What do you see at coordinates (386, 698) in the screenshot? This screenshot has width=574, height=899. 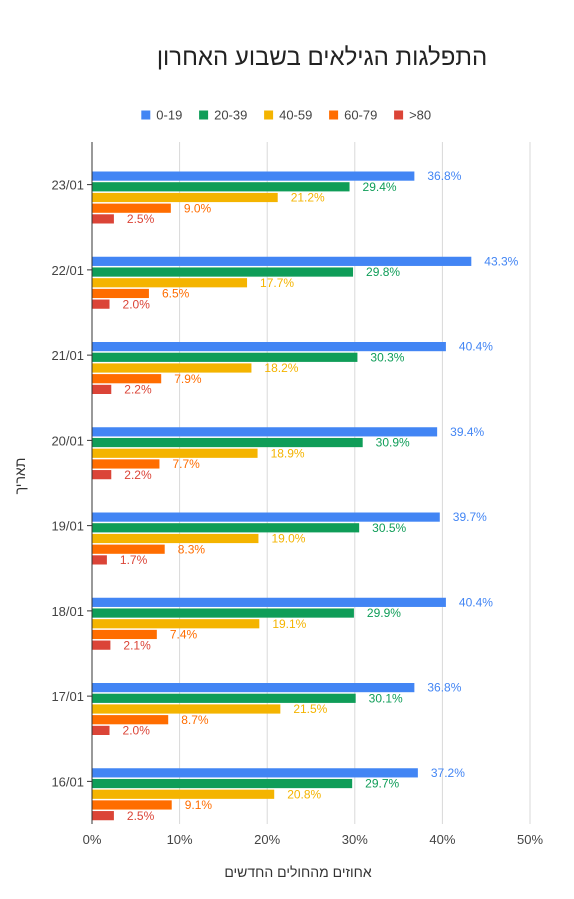 I see `data-label: 30.1%` at bounding box center [386, 698].